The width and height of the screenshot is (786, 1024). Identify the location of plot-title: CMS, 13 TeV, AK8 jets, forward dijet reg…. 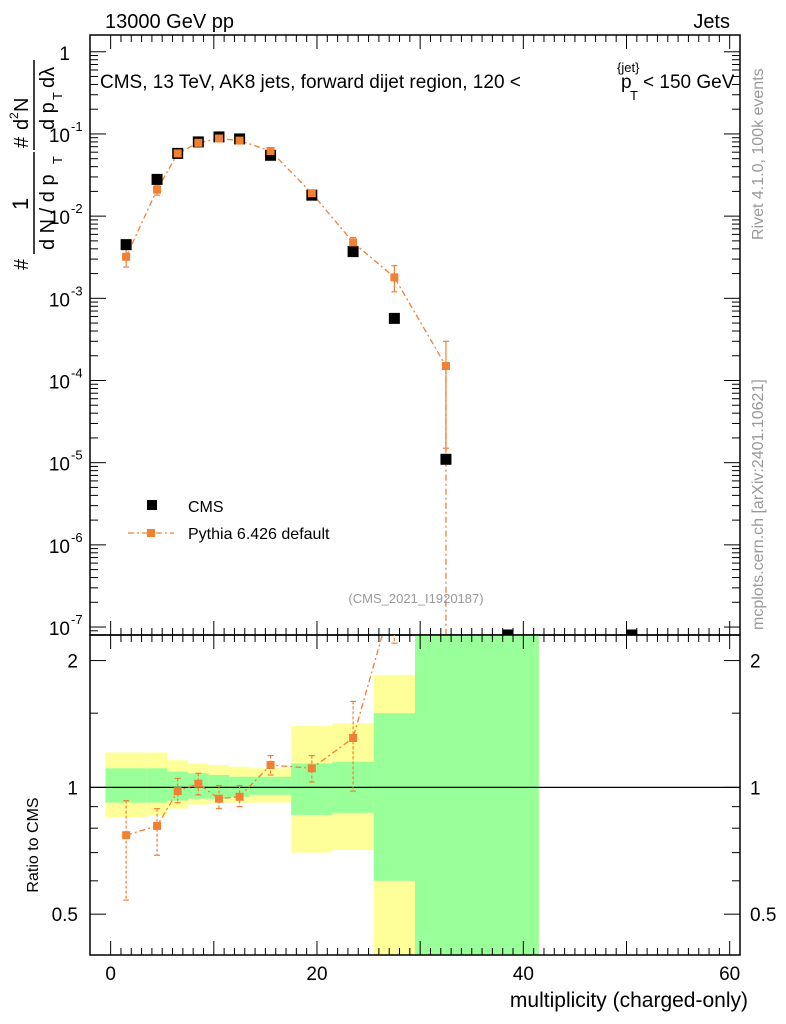
(417, 81).